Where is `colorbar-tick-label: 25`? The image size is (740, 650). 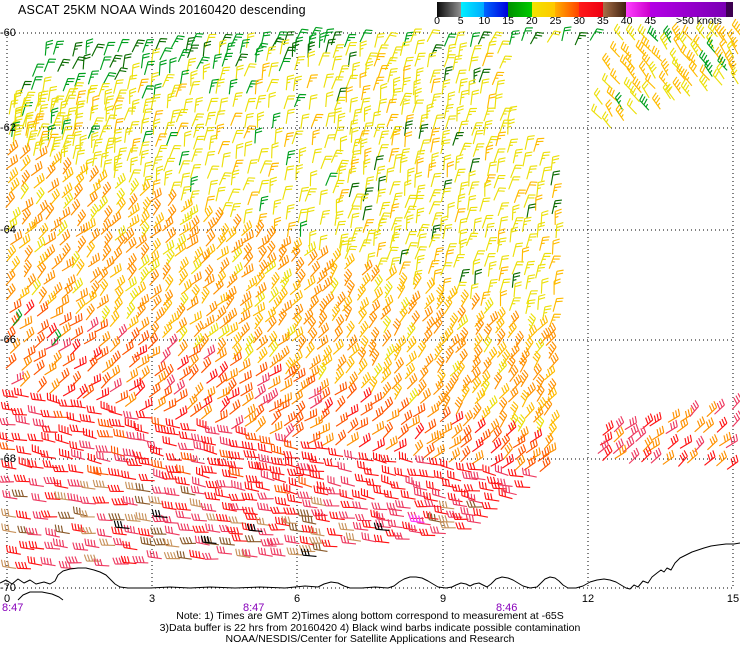 colorbar-tick-label: 25 is located at coordinates (555, 21).